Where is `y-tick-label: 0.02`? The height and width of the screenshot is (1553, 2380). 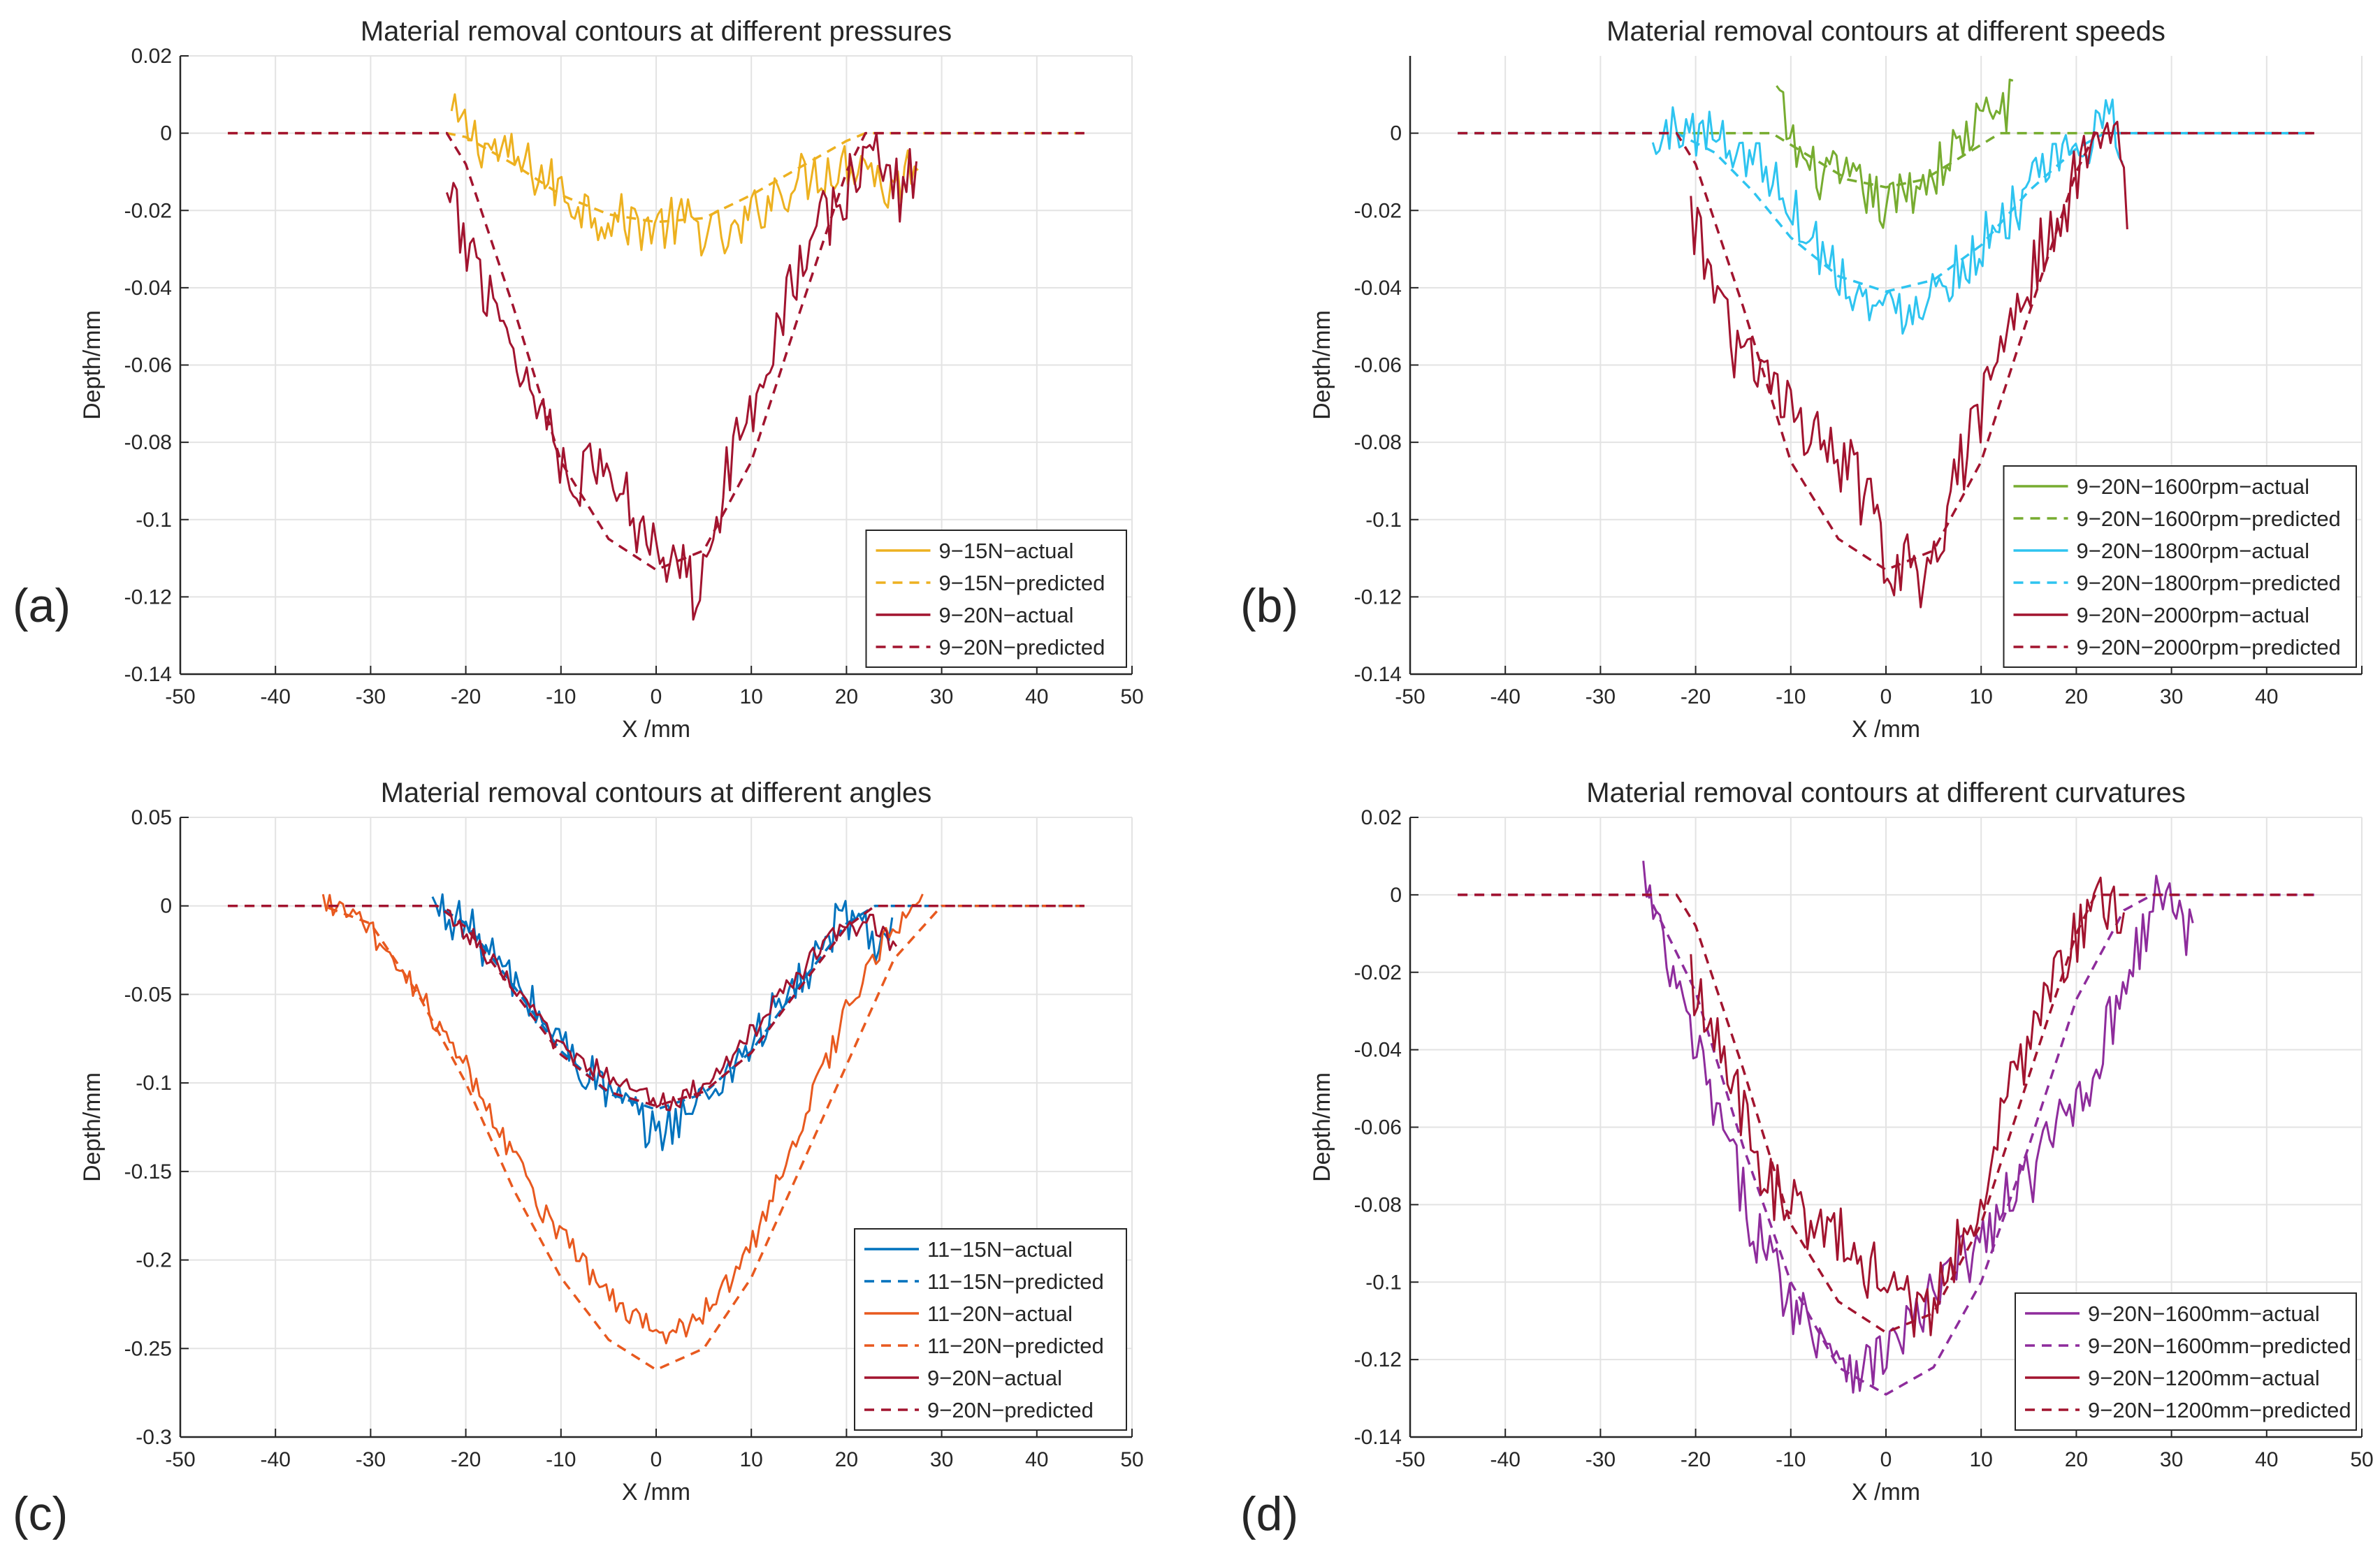
y-tick-label: 0.02 is located at coordinates (151, 56).